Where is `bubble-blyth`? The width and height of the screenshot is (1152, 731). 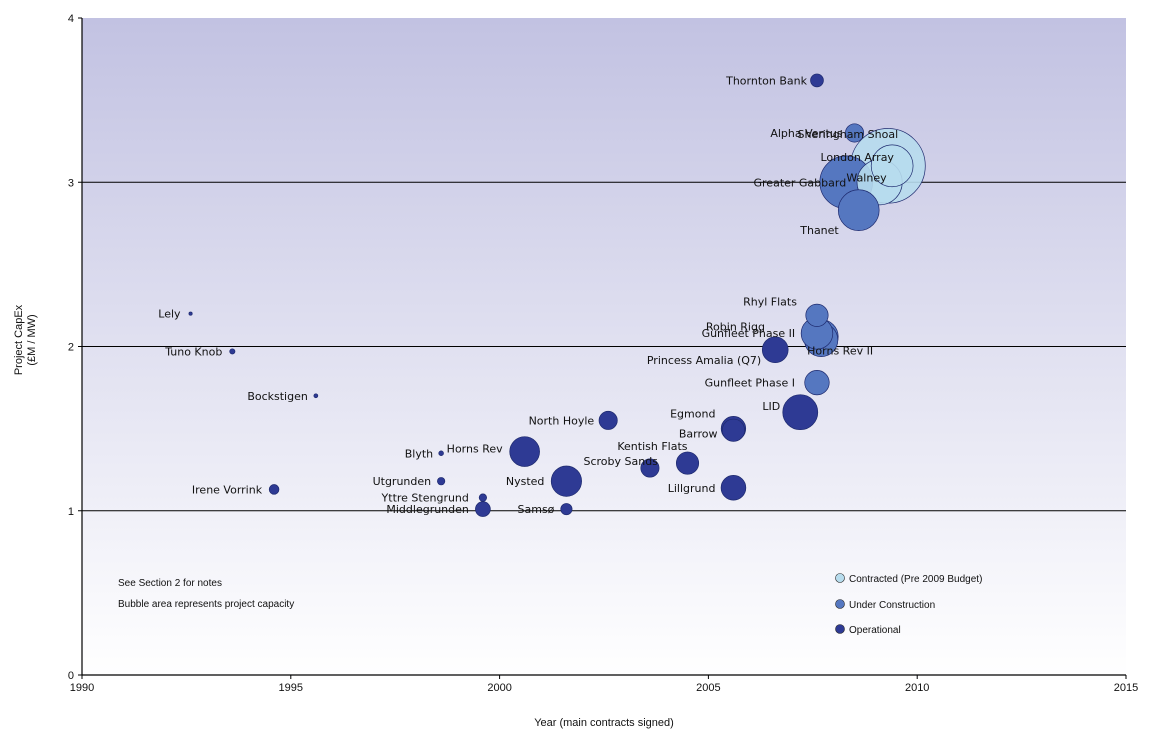 bubble-blyth is located at coordinates (441, 453).